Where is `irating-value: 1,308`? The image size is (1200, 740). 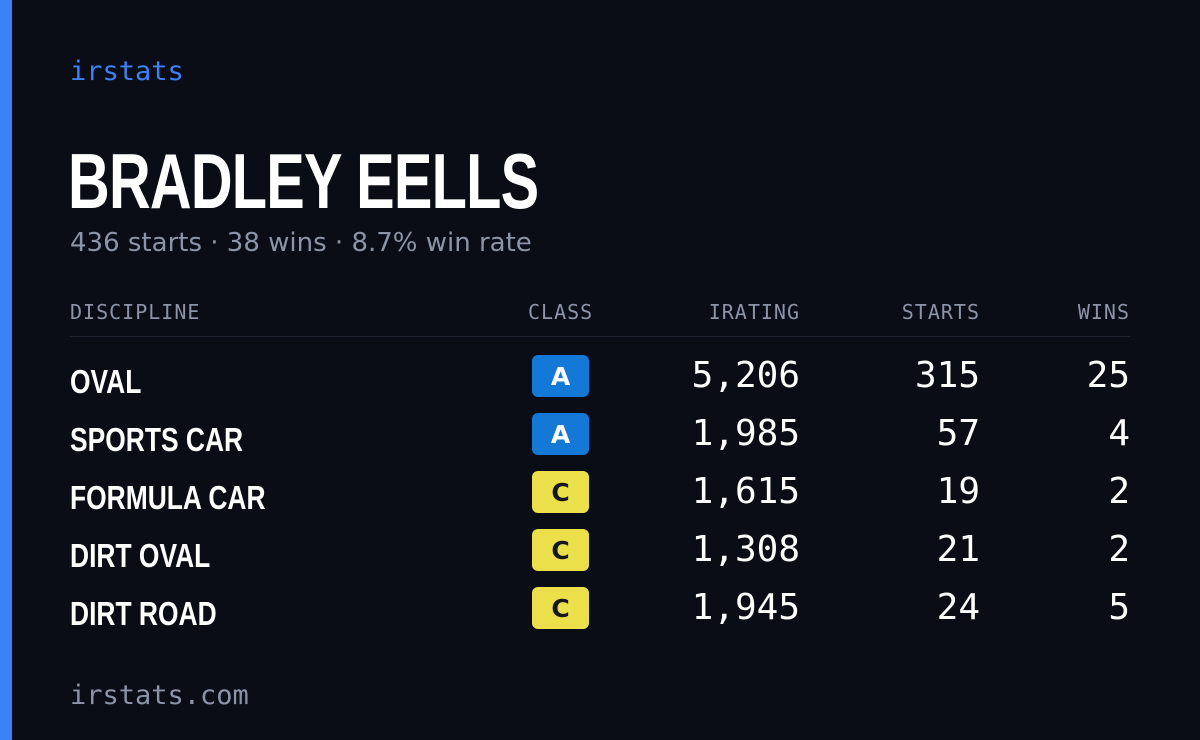
irating-value: 1,308 is located at coordinates (745, 549).